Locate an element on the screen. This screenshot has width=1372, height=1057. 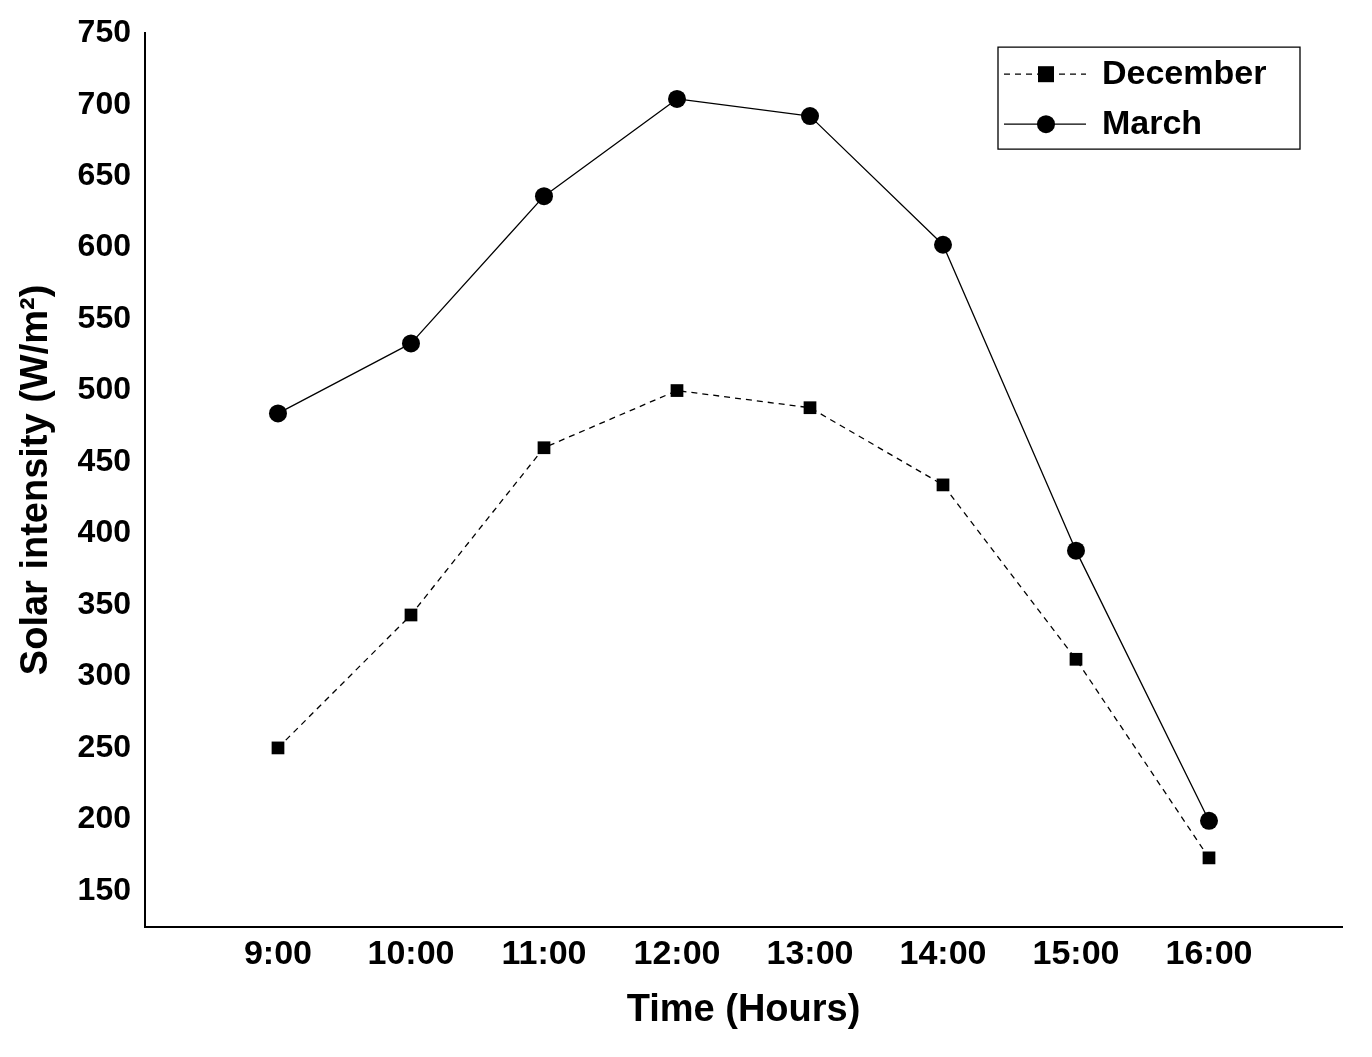
x-tick-label: 16:00 is located at coordinates (1209, 952).